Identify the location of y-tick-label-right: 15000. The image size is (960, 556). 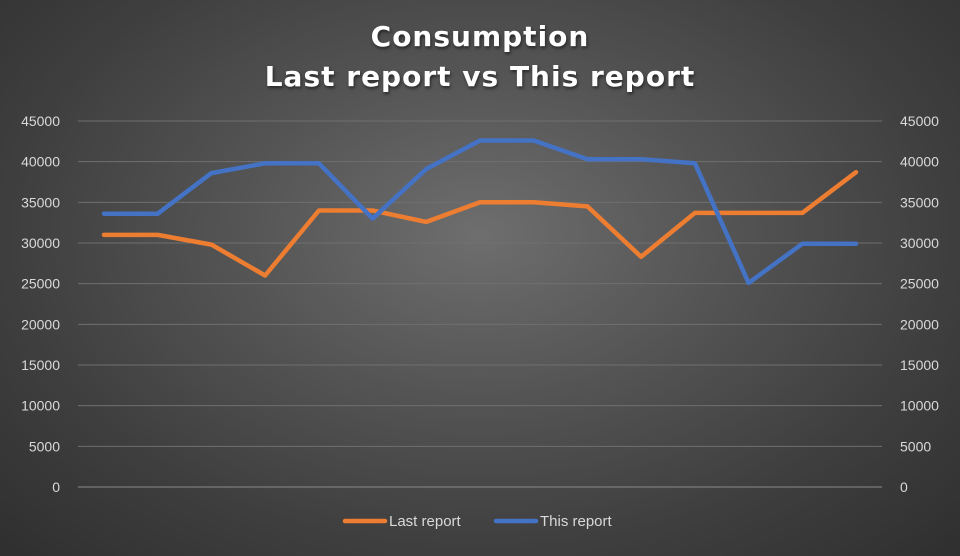
(919, 365).